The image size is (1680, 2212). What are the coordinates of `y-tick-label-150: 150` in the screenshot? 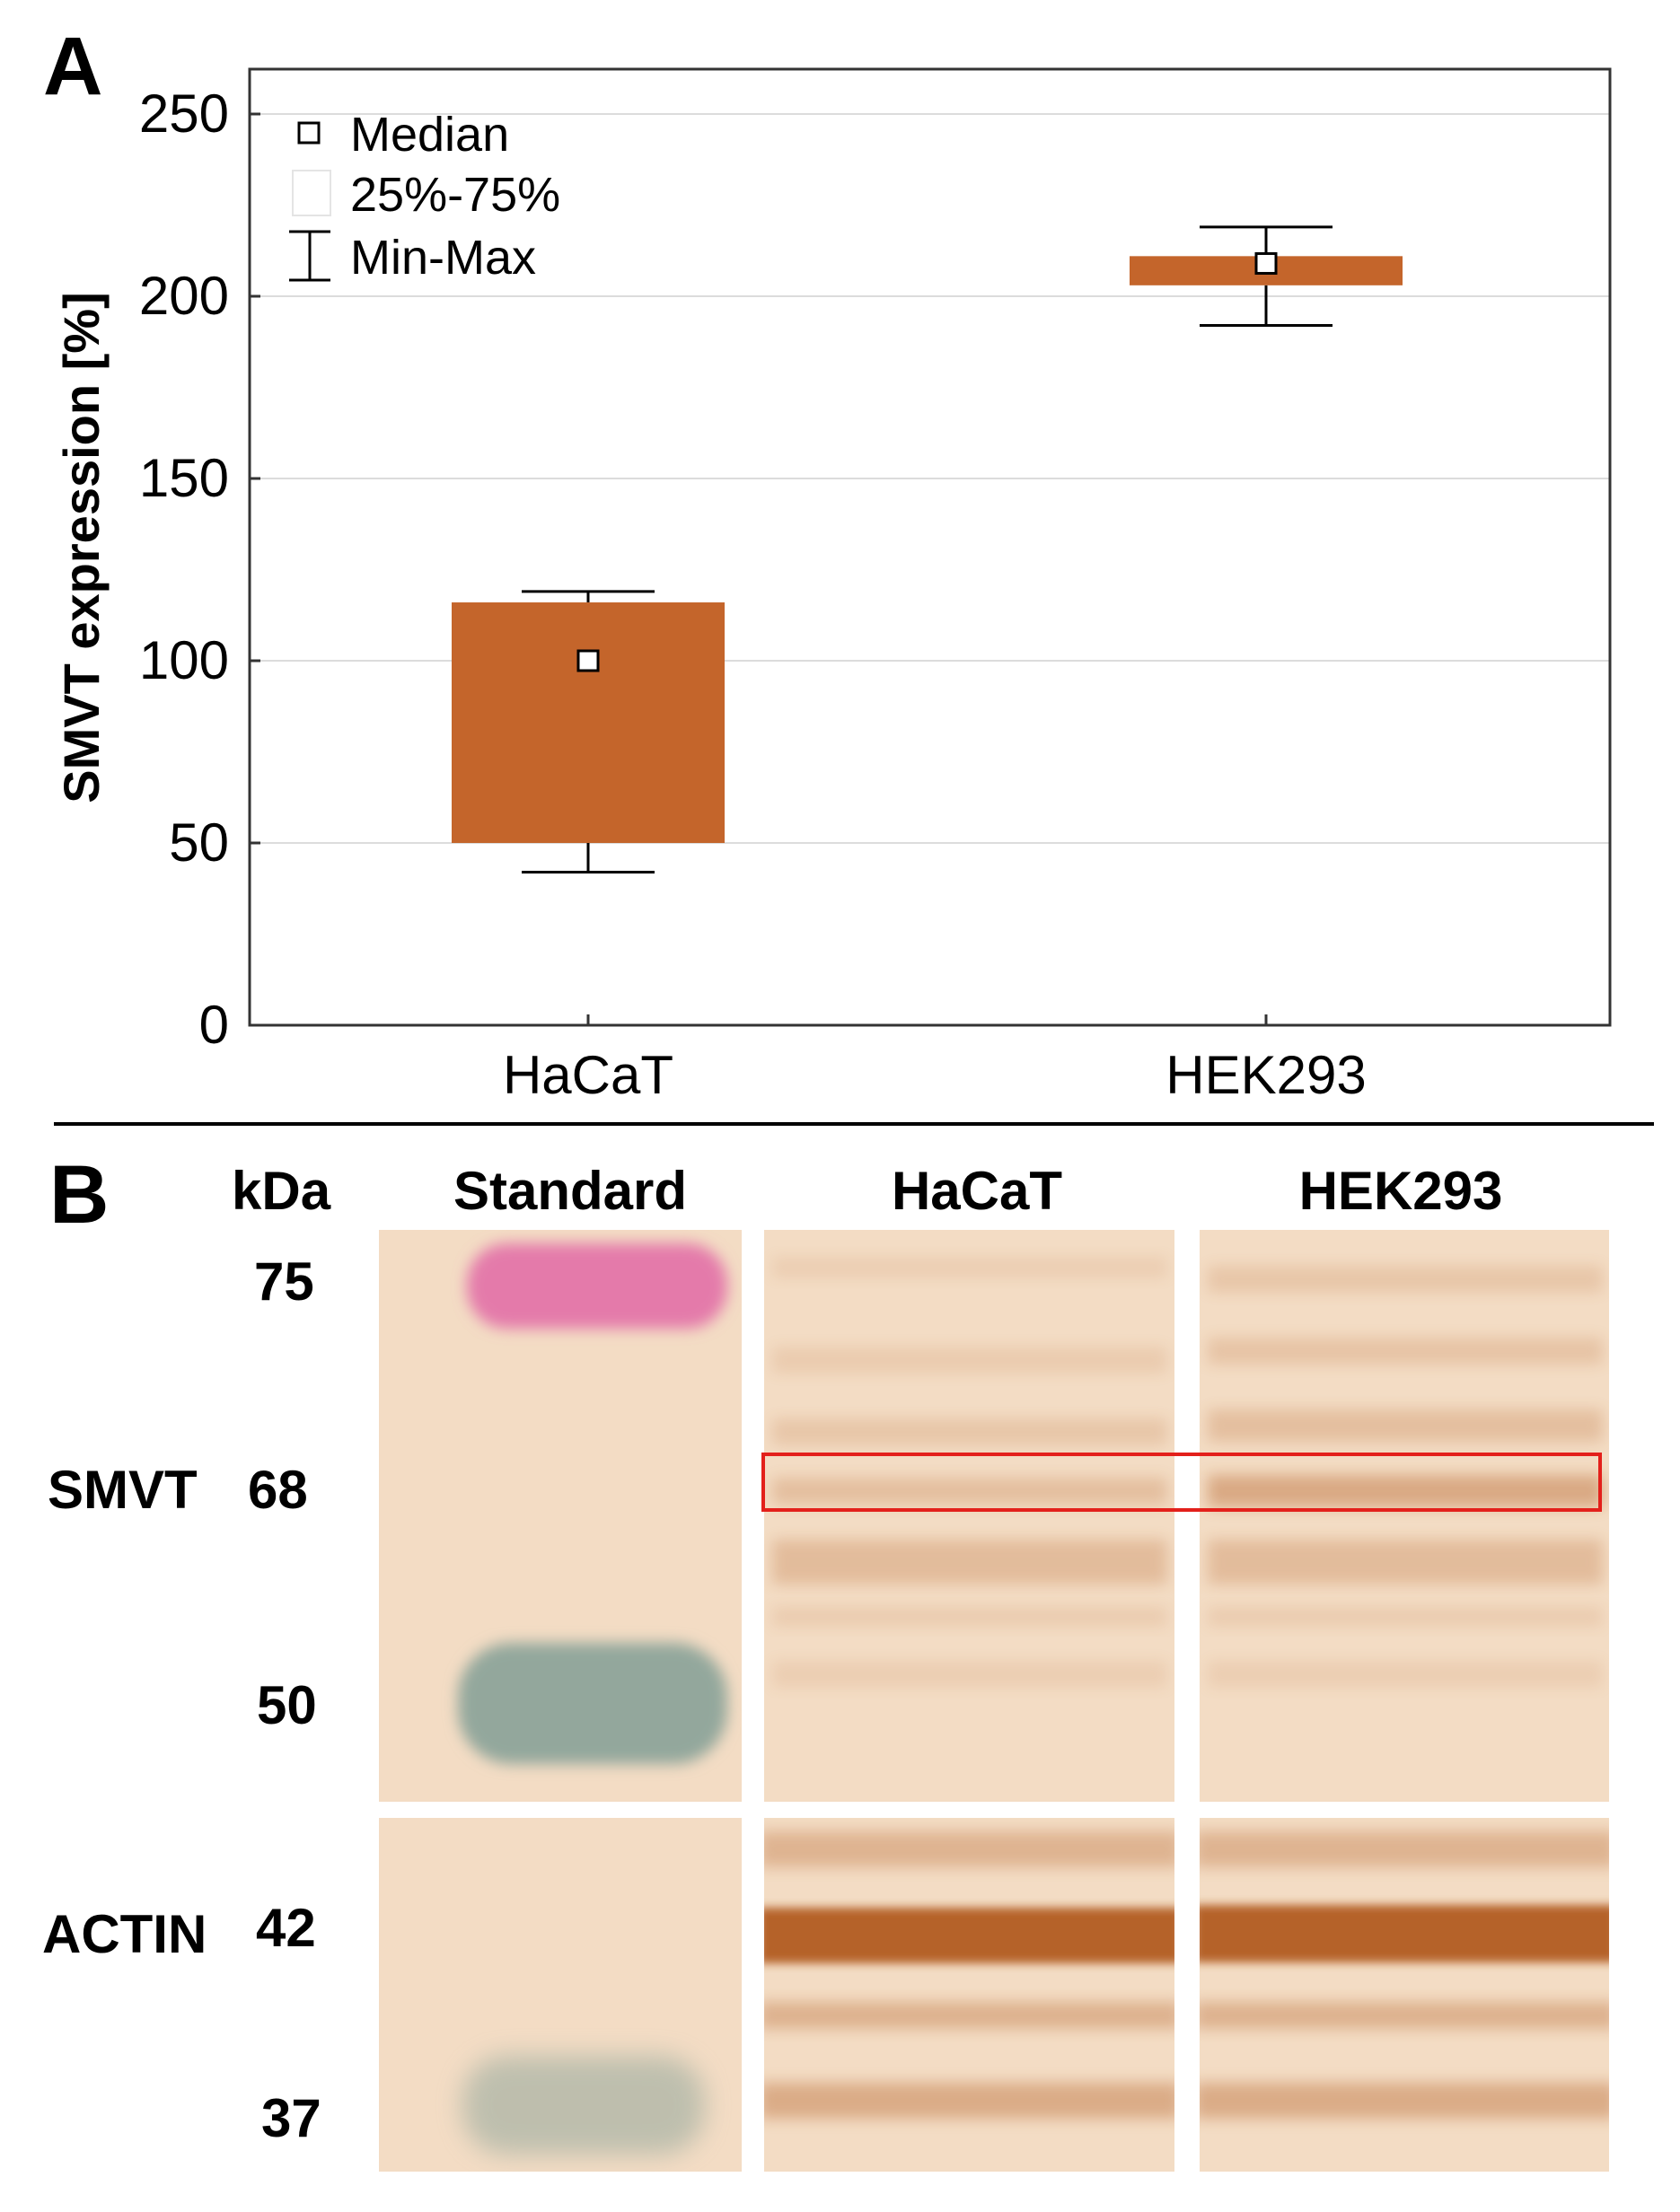 It's located at (184, 478).